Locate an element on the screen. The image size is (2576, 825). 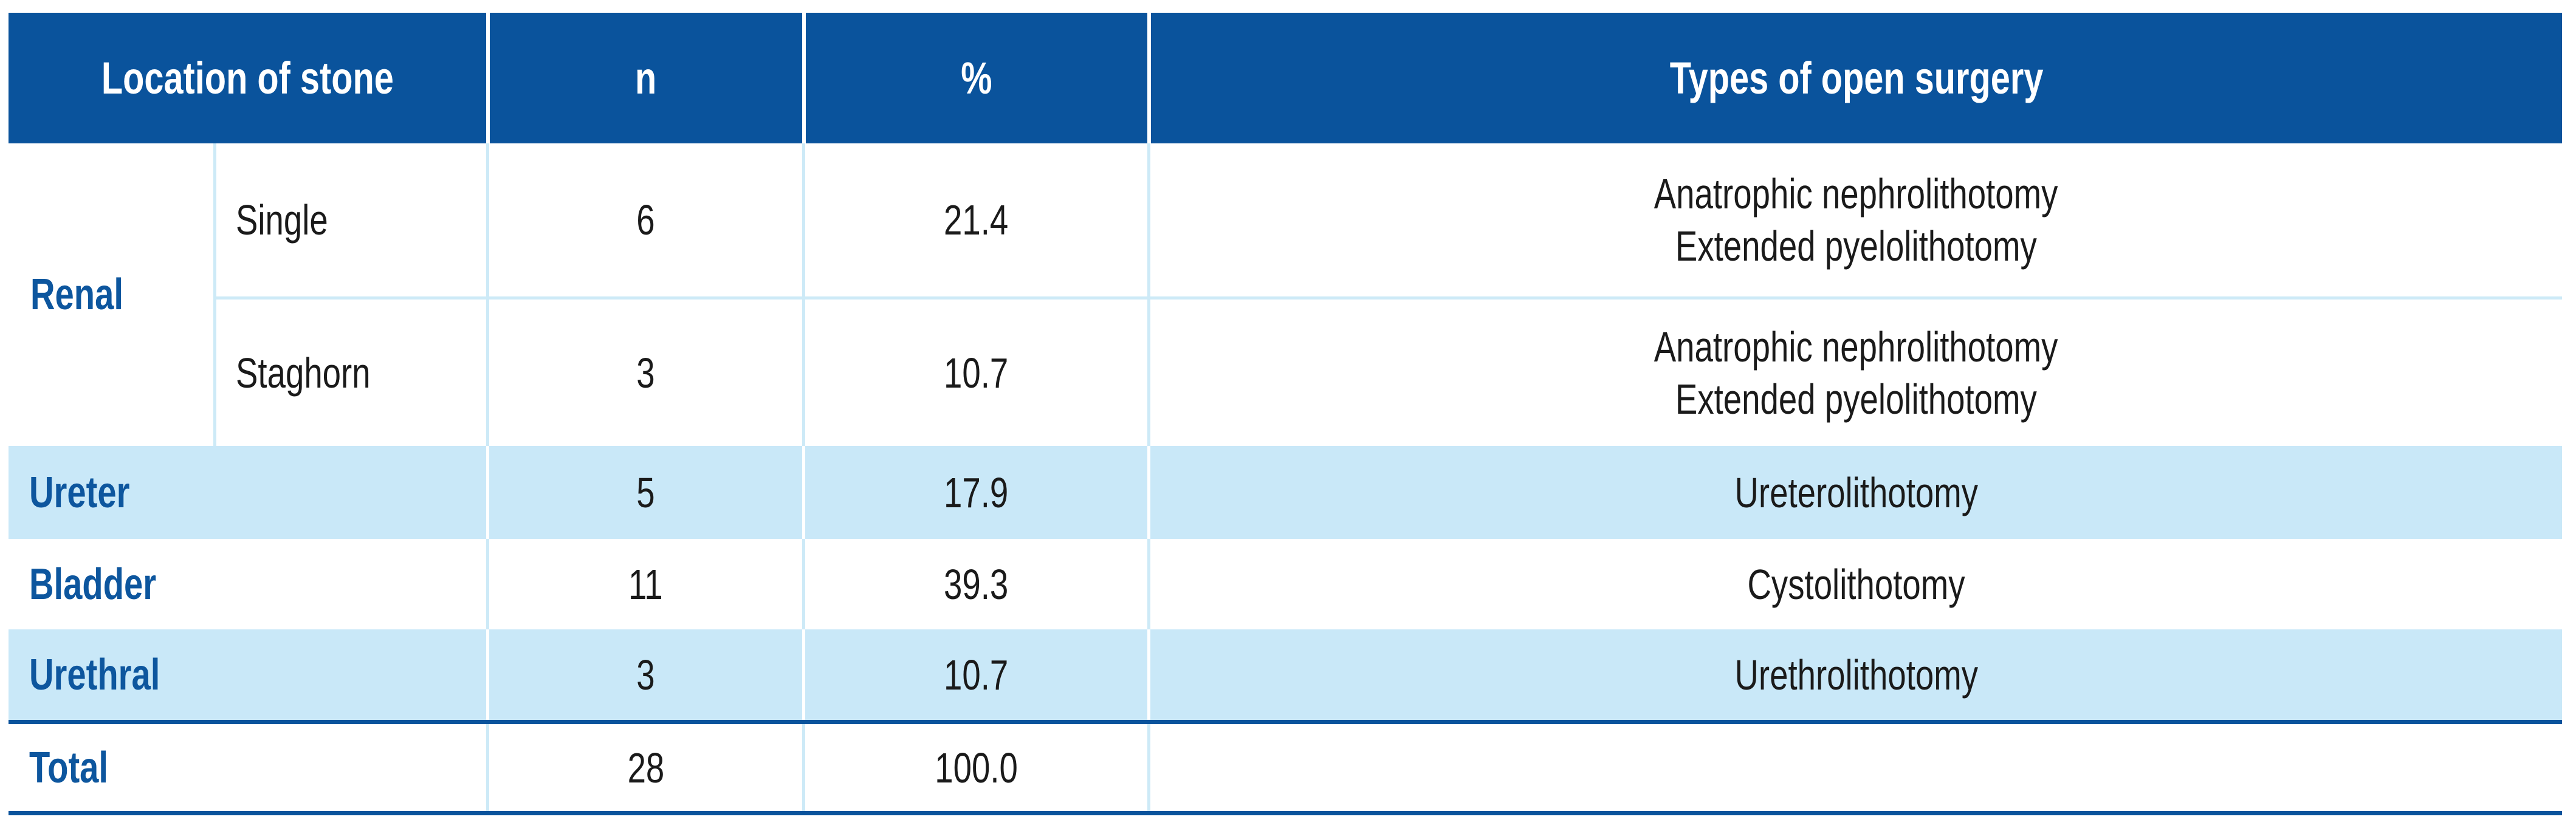
staghorn-label-cell: Staghorn is located at coordinates (349, 373).